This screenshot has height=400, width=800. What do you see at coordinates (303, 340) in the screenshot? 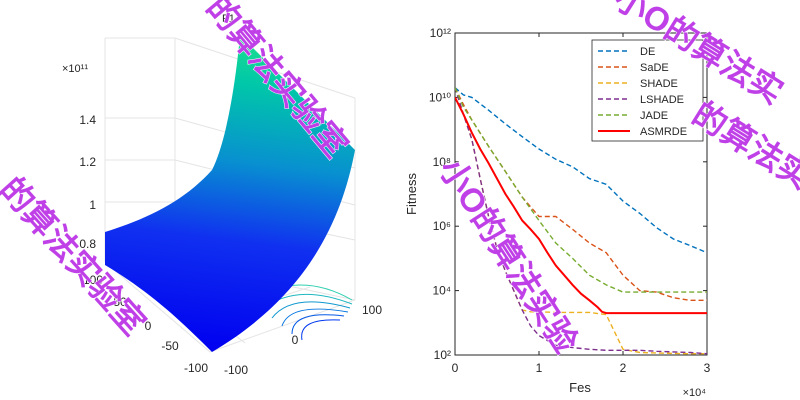
I see `y-axis-ticks: -100 0 100` at bounding box center [303, 340].